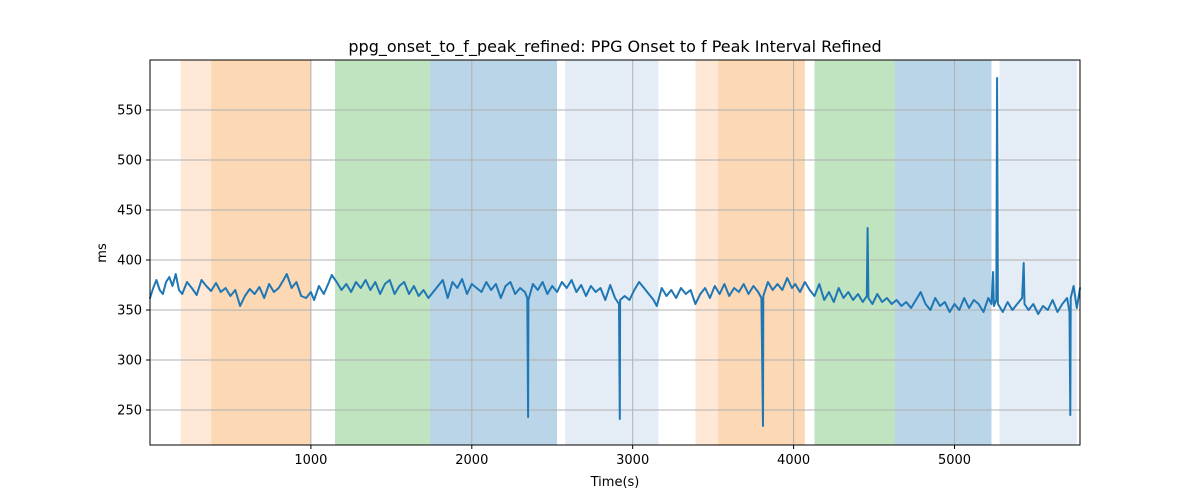 This screenshot has height=500, width=1200. What do you see at coordinates (310, 460) in the screenshot?
I see `x-tick-label: 1000` at bounding box center [310, 460].